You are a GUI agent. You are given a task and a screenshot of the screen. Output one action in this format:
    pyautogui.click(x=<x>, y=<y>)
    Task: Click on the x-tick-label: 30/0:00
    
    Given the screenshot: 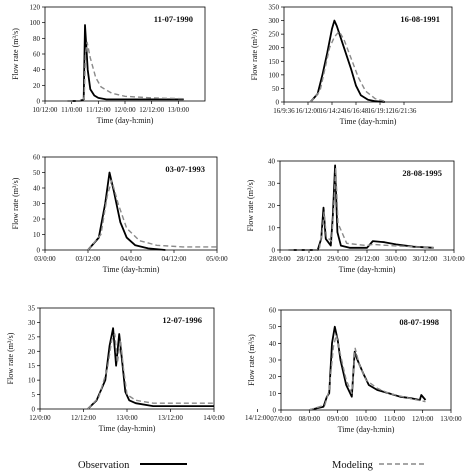 What is the action you would take?
    pyautogui.click(x=396, y=259)
    